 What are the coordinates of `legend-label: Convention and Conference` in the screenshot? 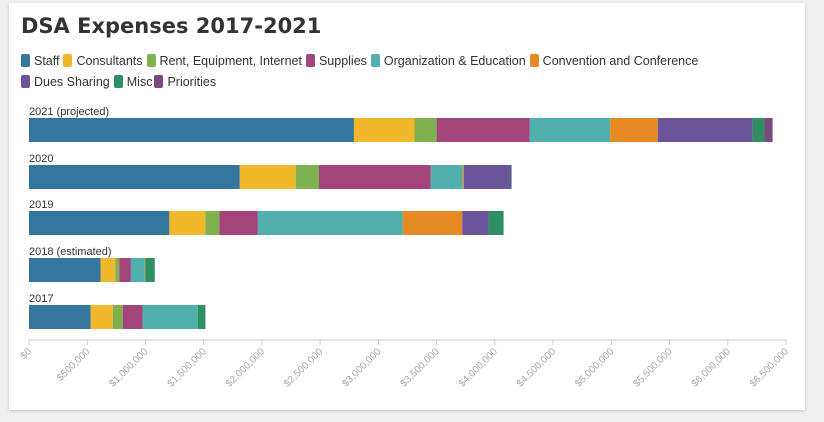 It's located at (620, 60).